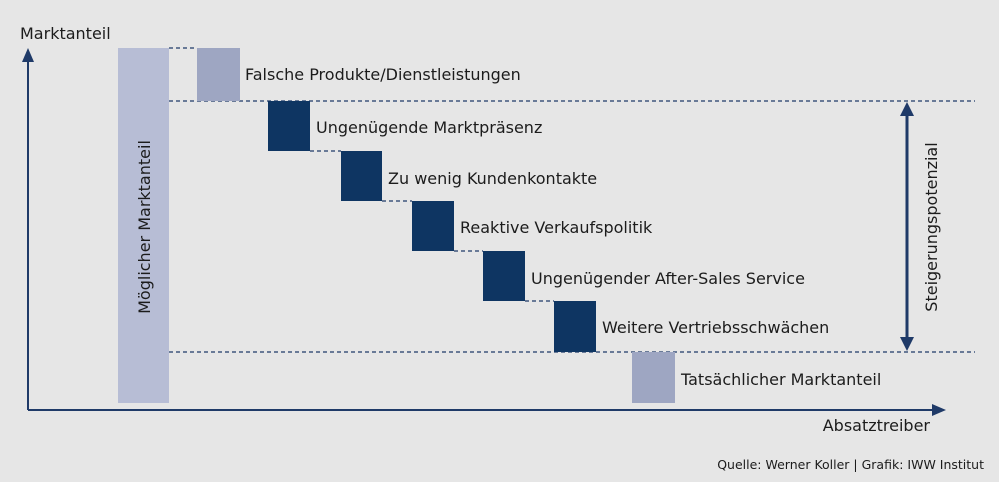  Describe the element at coordinates (556, 227) in the screenshot. I see `step-label-verkaufspolitik: Reaktive Verkaufspolitik` at that location.